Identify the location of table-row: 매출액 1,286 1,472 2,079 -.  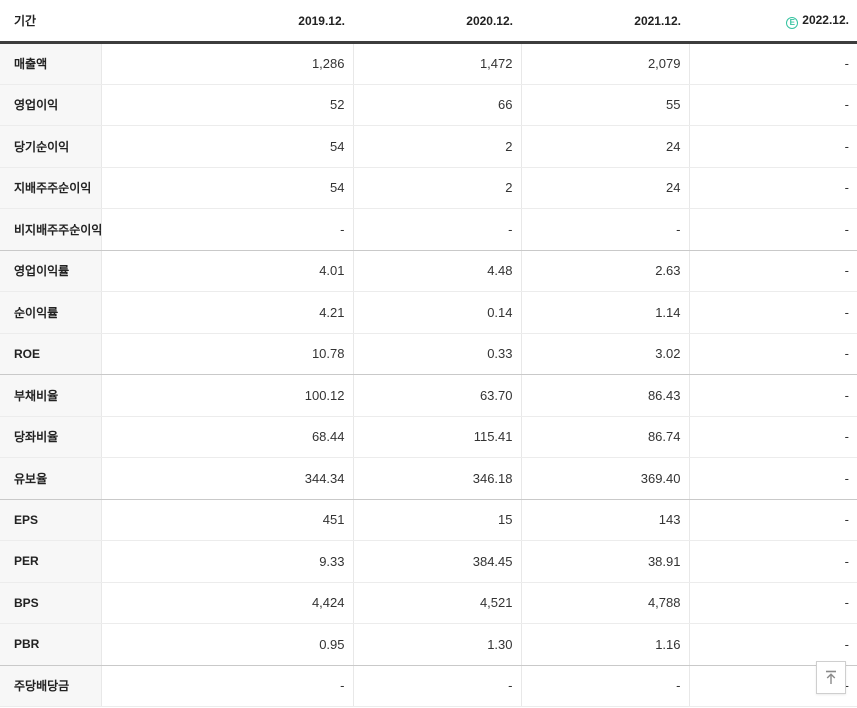
(428, 63).